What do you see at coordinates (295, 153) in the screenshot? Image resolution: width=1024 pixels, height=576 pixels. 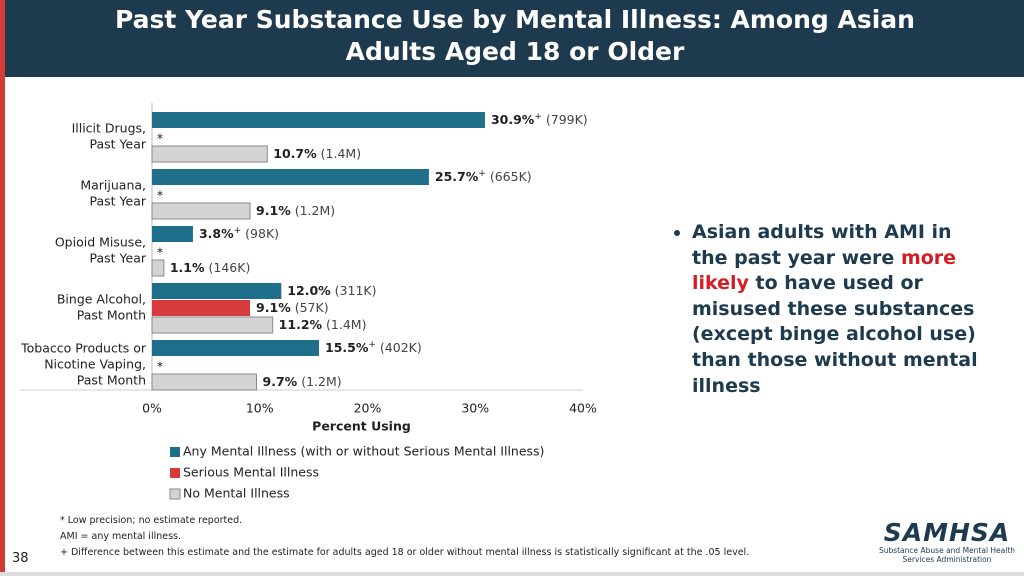 I see `value: 10.7%` at bounding box center [295, 153].